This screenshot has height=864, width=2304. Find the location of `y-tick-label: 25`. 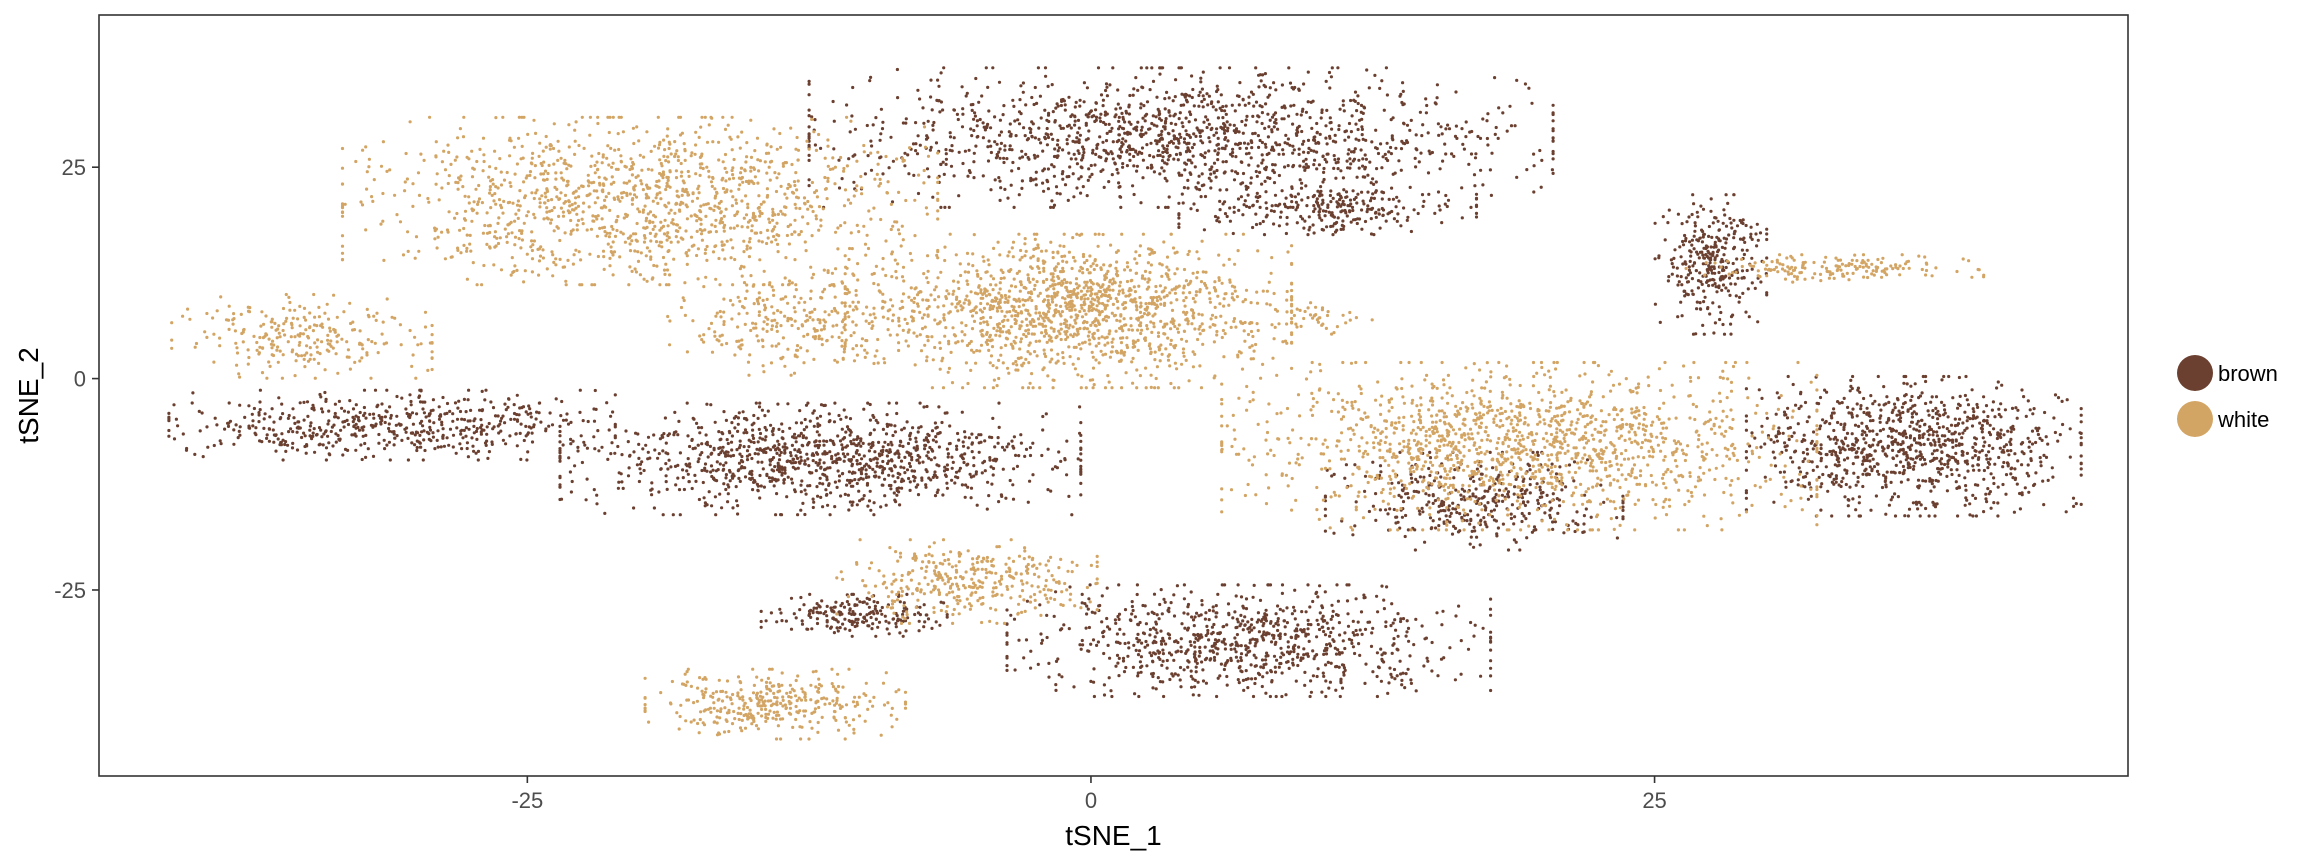

y-tick-label: 25 is located at coordinates (74, 167).